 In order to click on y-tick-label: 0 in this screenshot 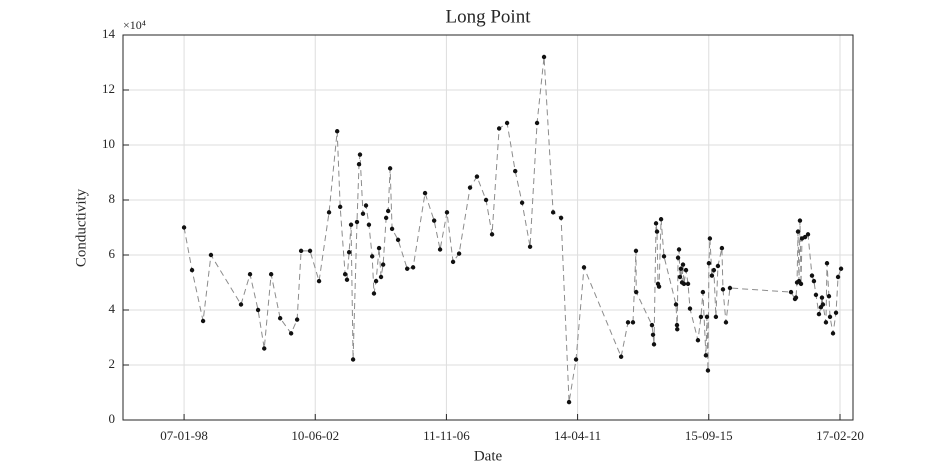, I will do `click(112, 418)`.